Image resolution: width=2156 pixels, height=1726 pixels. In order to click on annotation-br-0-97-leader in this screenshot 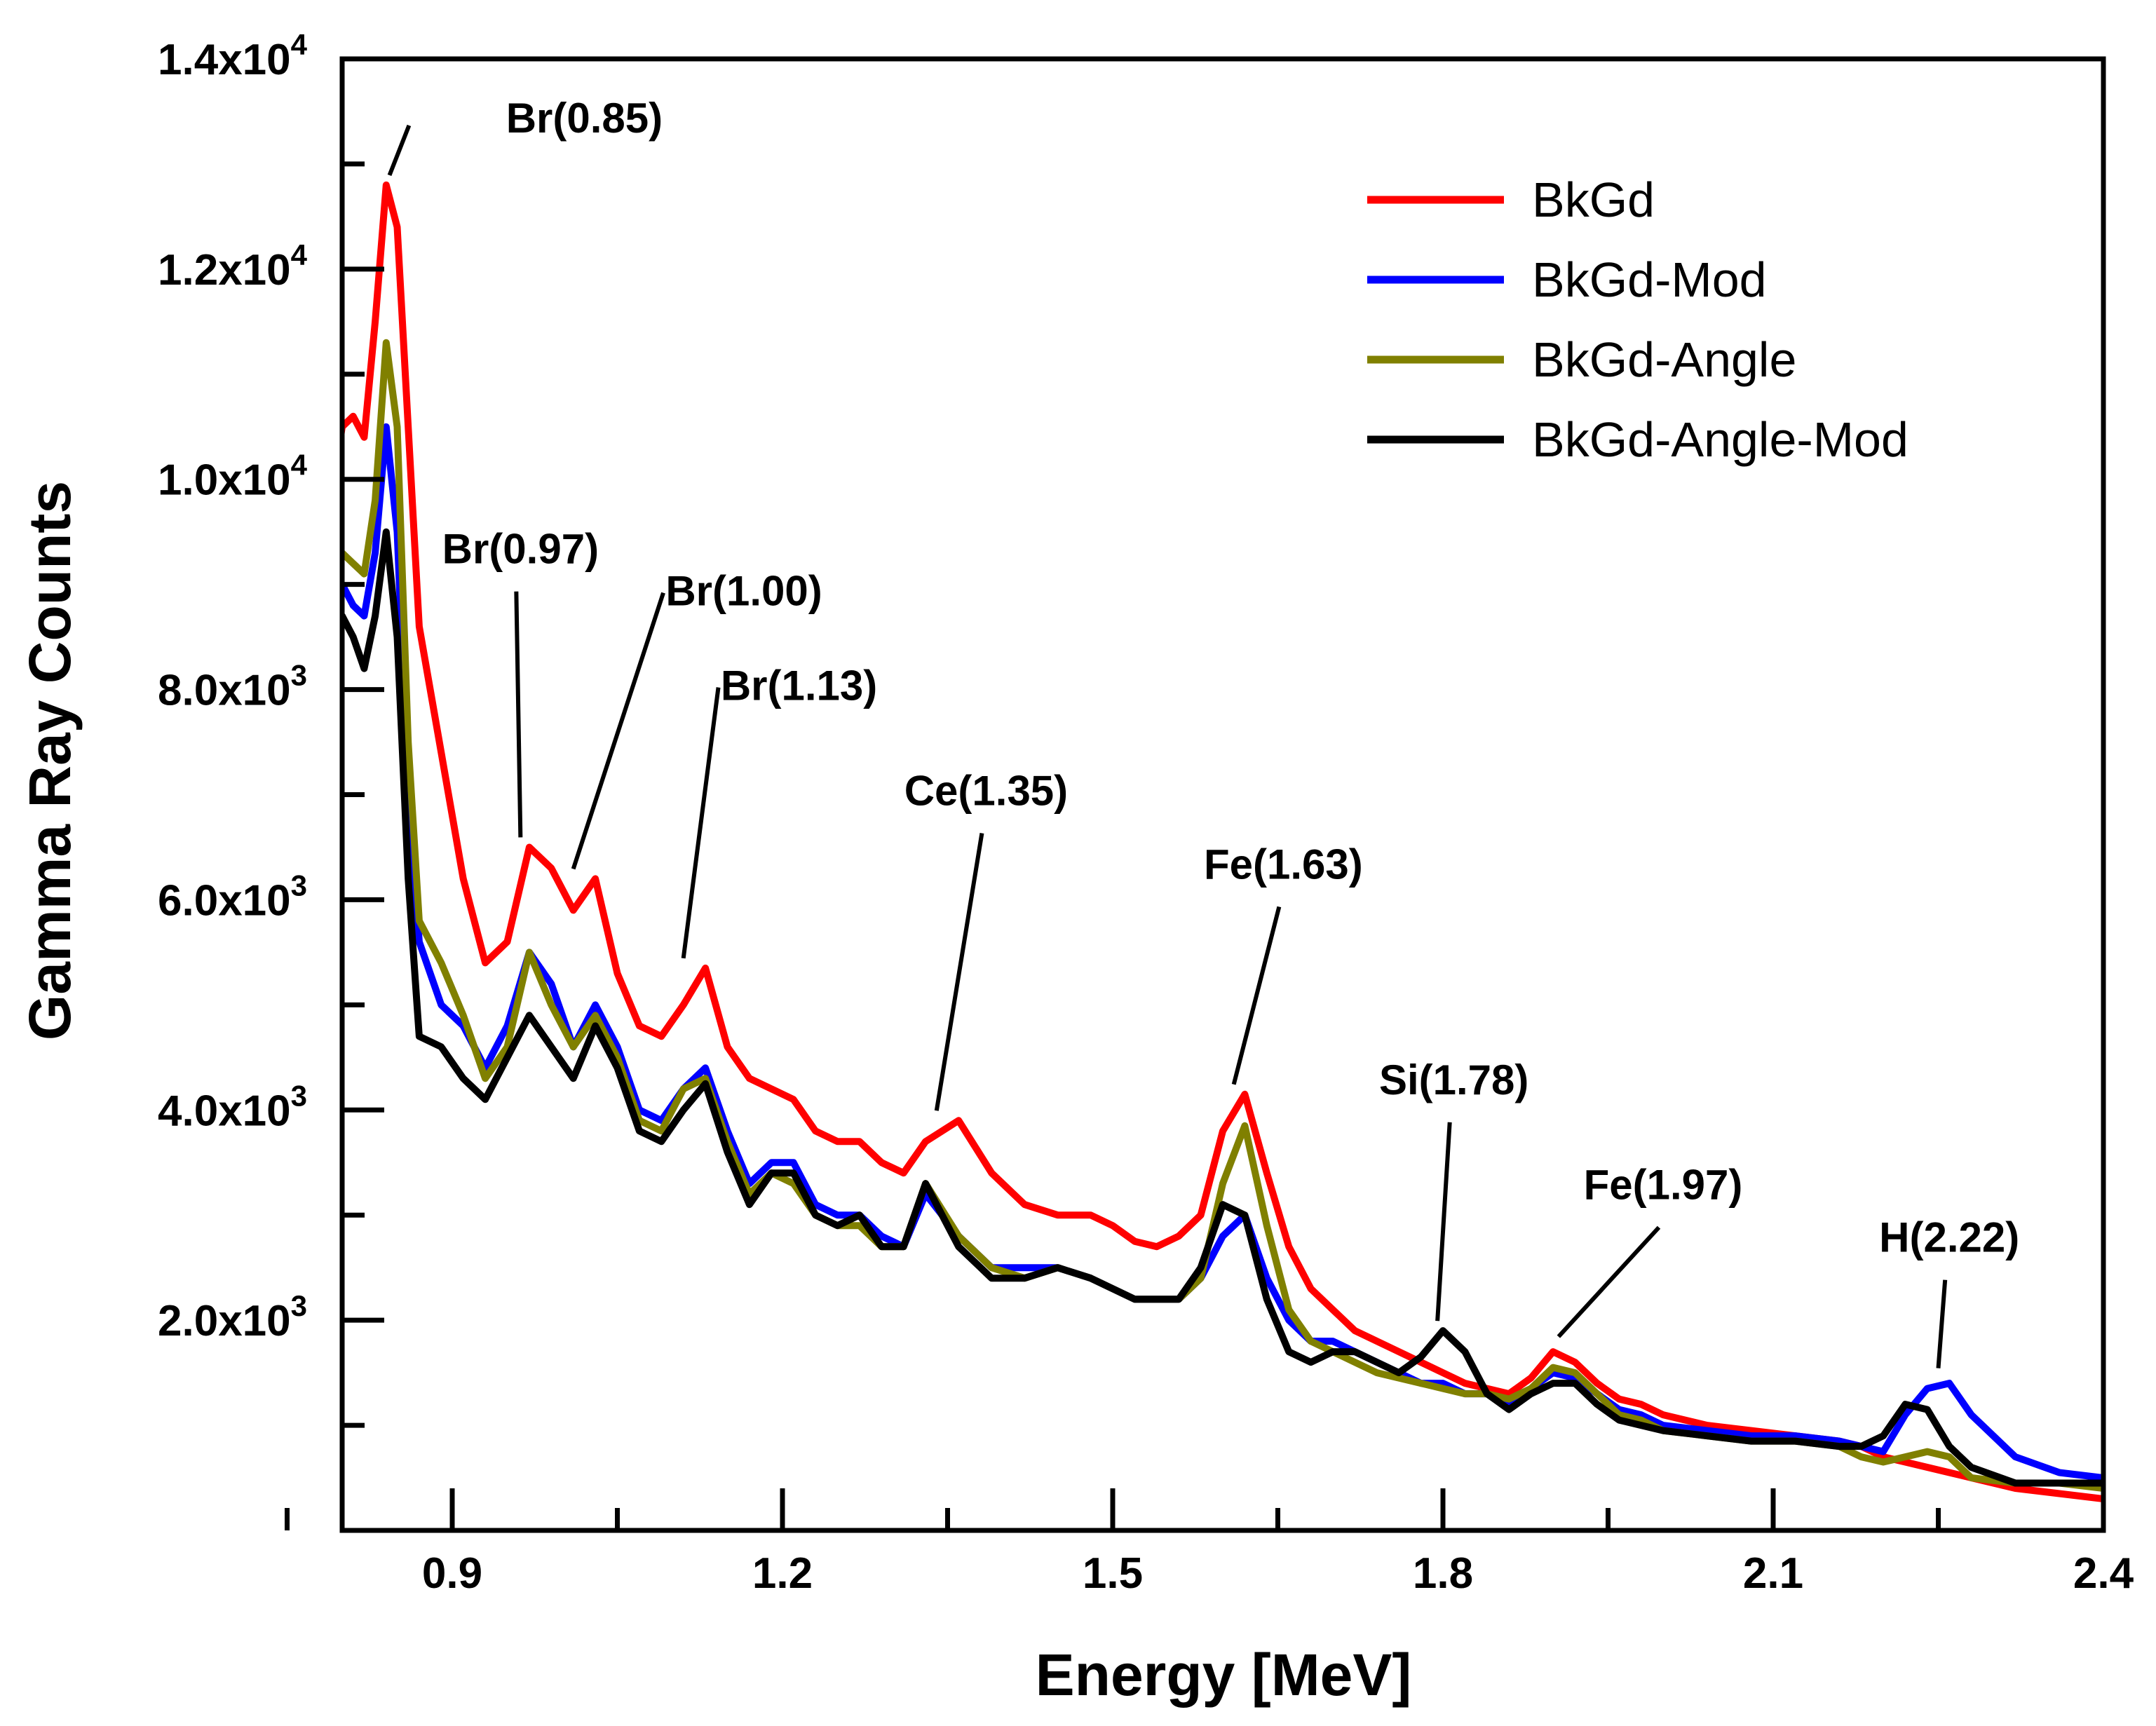, I will do `click(519, 714)`.